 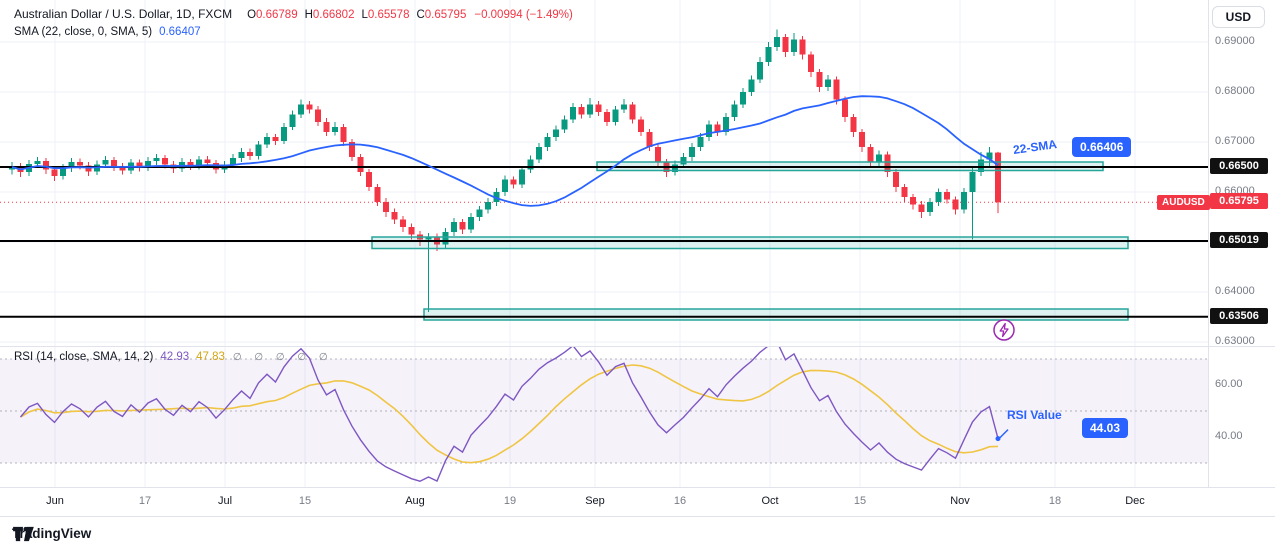 I want to click on rsi-ma-line, so click(x=509, y=414).